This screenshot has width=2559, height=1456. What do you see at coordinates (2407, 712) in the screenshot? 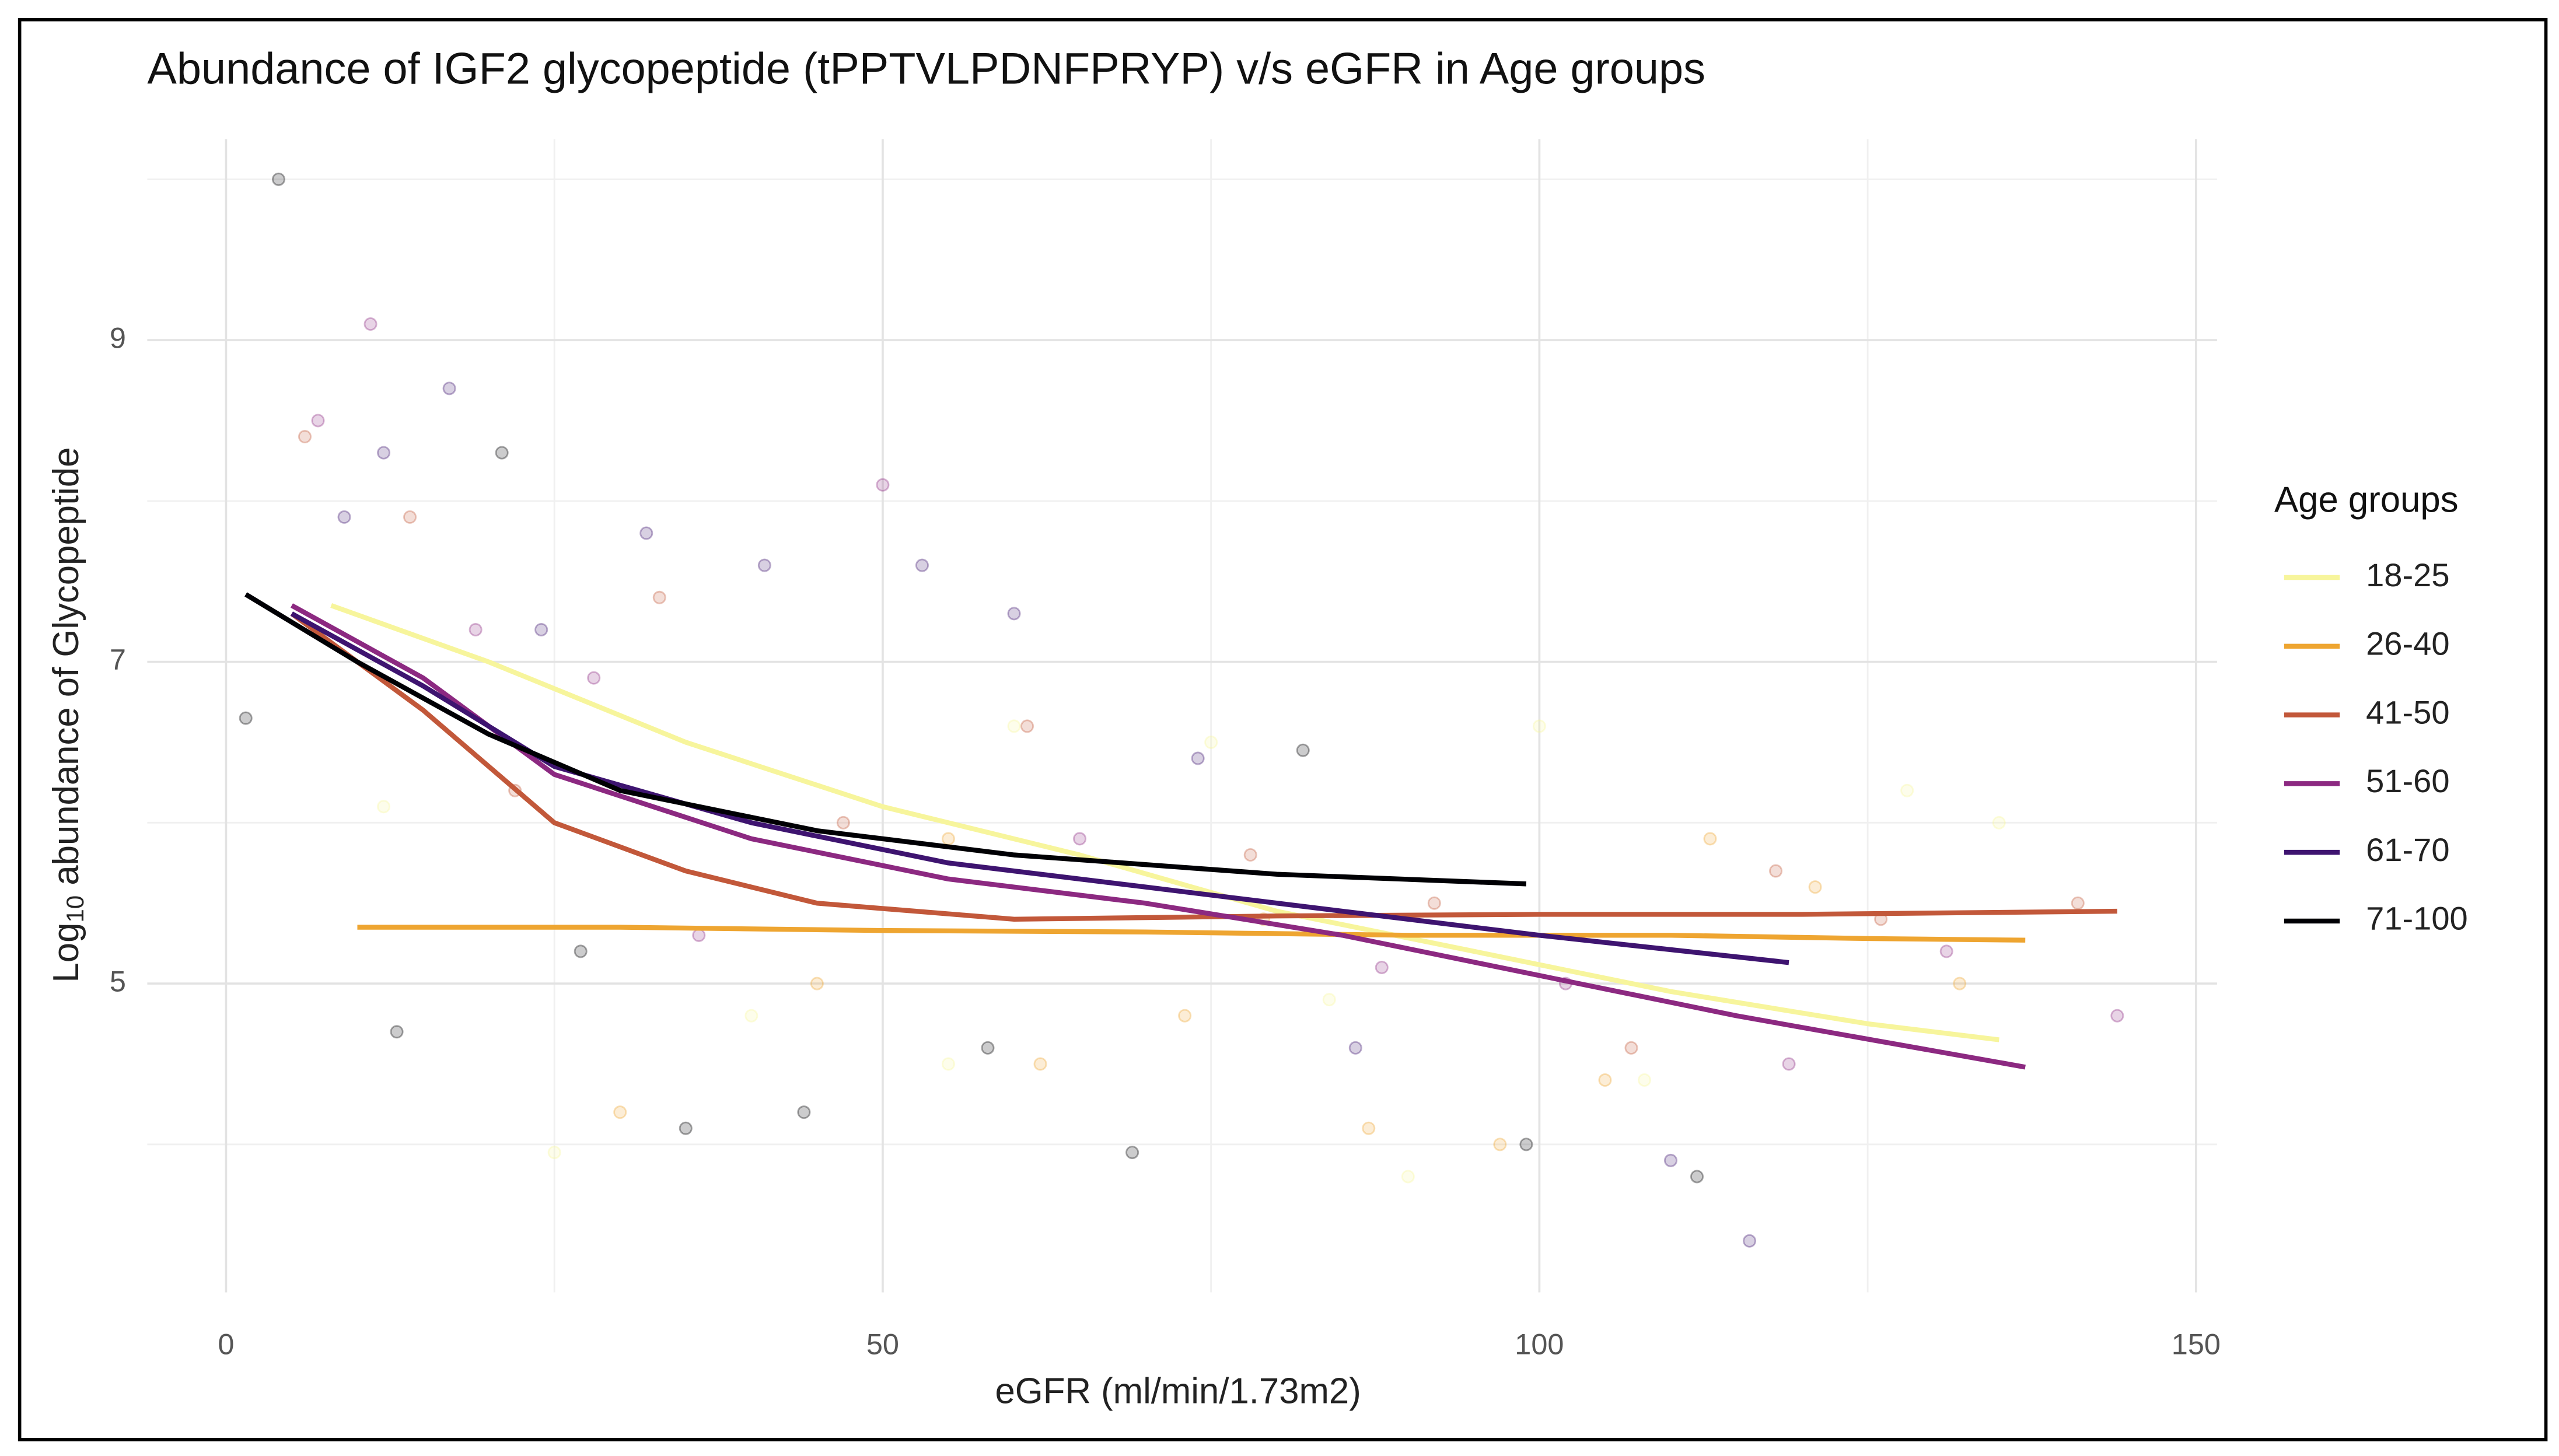
I see `legend-label: 41-50` at bounding box center [2407, 712].